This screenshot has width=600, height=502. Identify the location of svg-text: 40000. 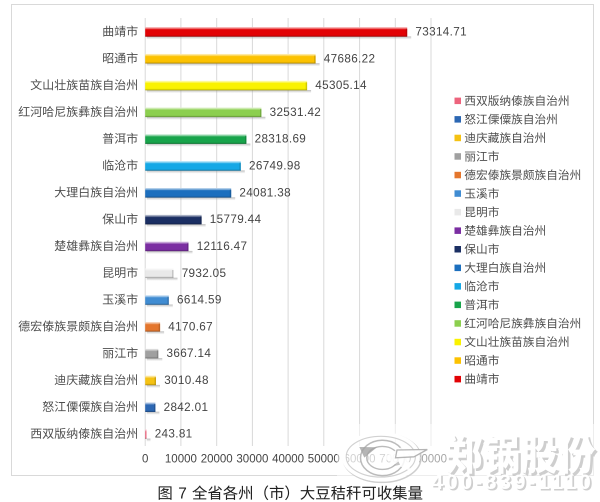
(288, 459).